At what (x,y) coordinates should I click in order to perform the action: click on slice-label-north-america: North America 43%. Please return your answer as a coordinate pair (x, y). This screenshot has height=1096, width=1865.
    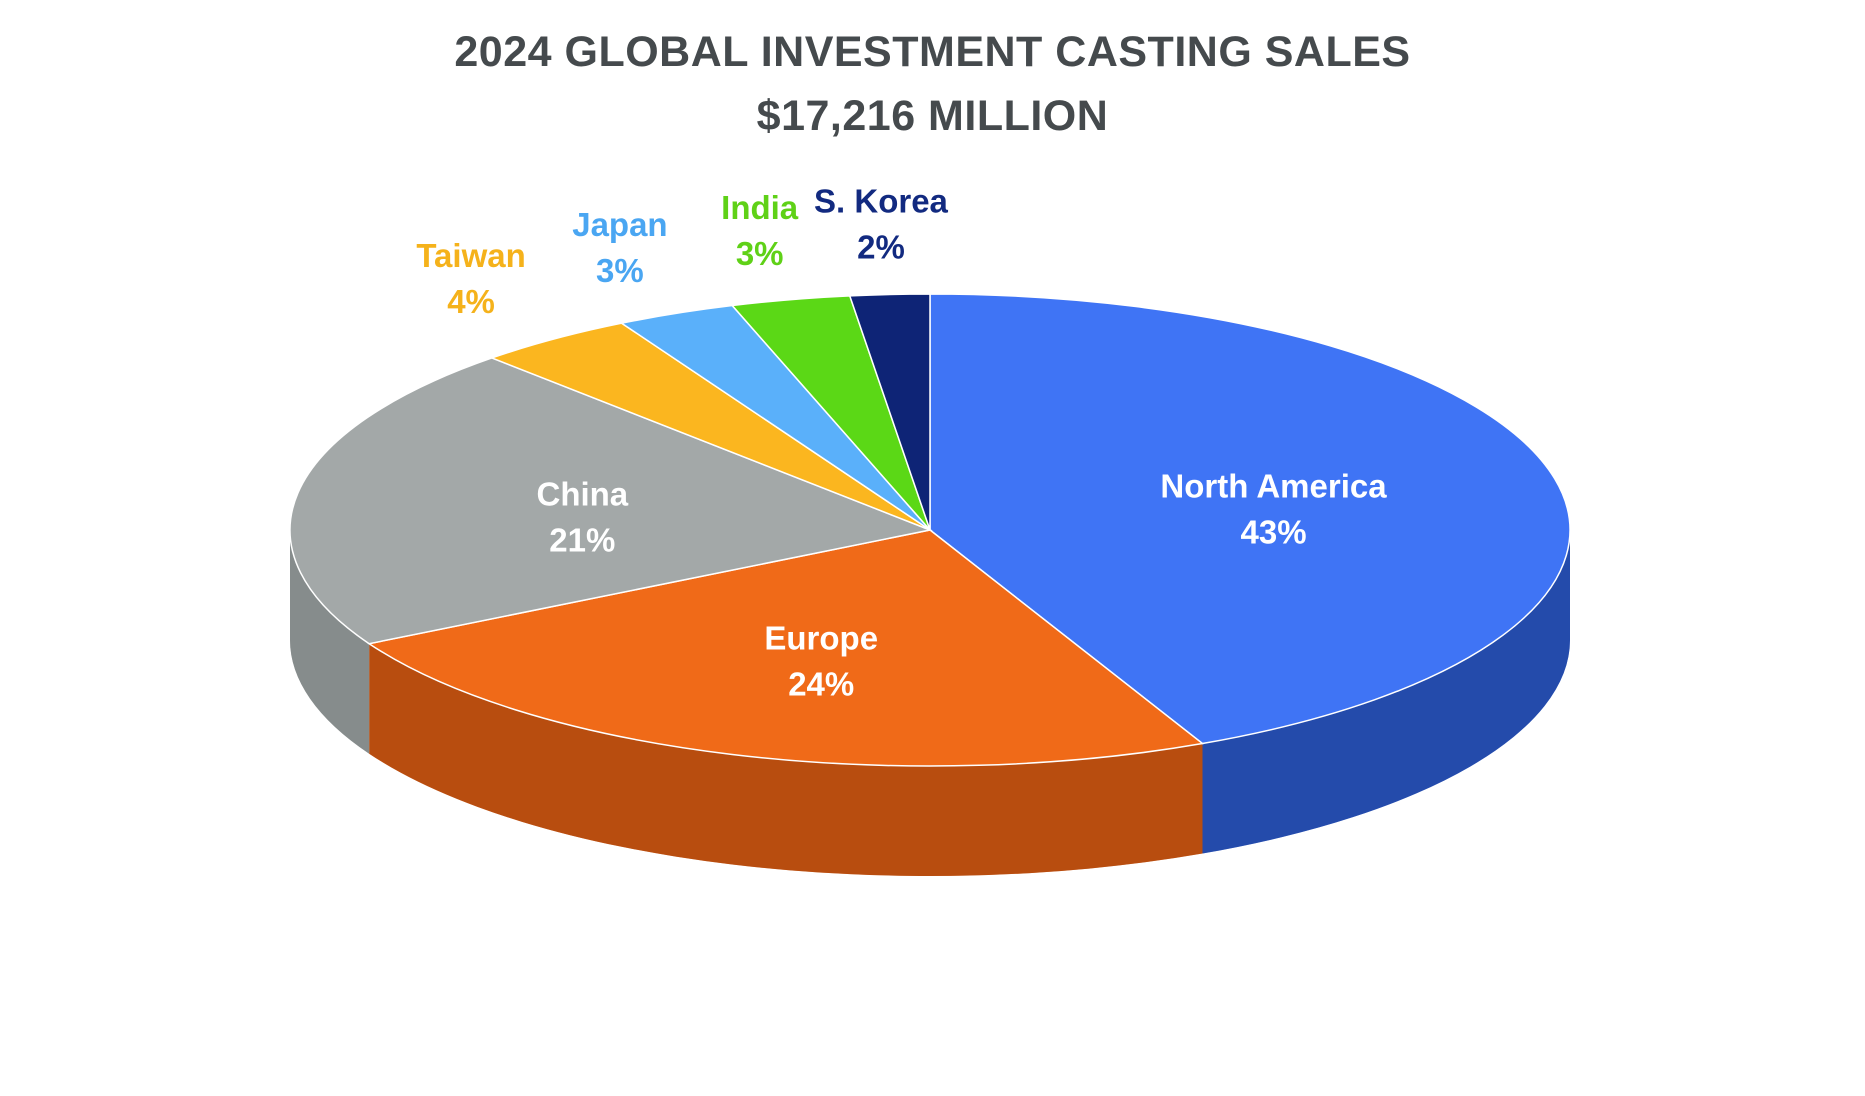
    Looking at the image, I should click on (1273, 509).